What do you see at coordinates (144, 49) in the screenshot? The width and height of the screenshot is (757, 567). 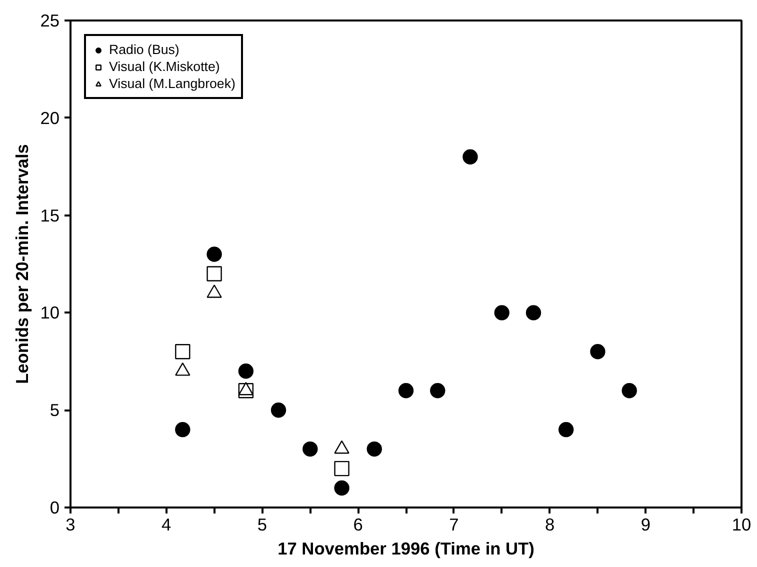 I see `legend-label: Radio (Bus)` at bounding box center [144, 49].